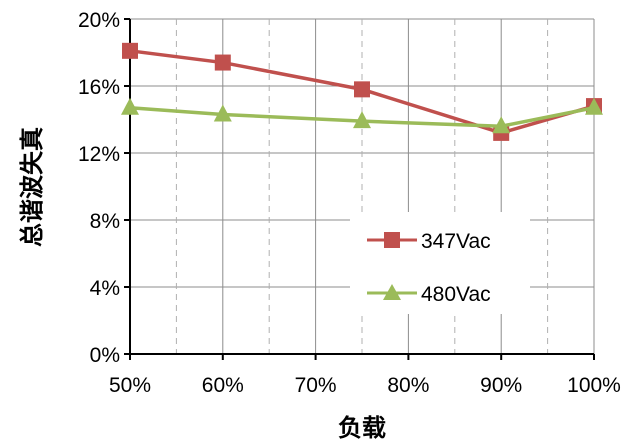 The width and height of the screenshot is (632, 446). I want to click on x-axis-title: 负载, so click(362, 428).